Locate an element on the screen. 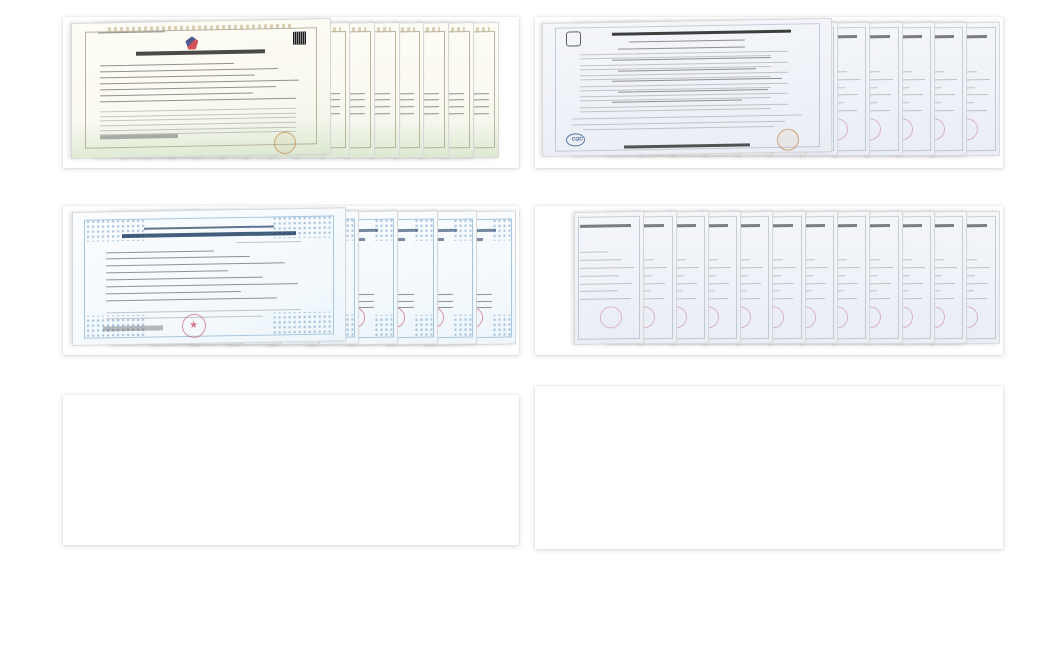 This screenshot has height=654, width=1059. panel-ccc-certificates: CQC is located at coordinates (769, 92).